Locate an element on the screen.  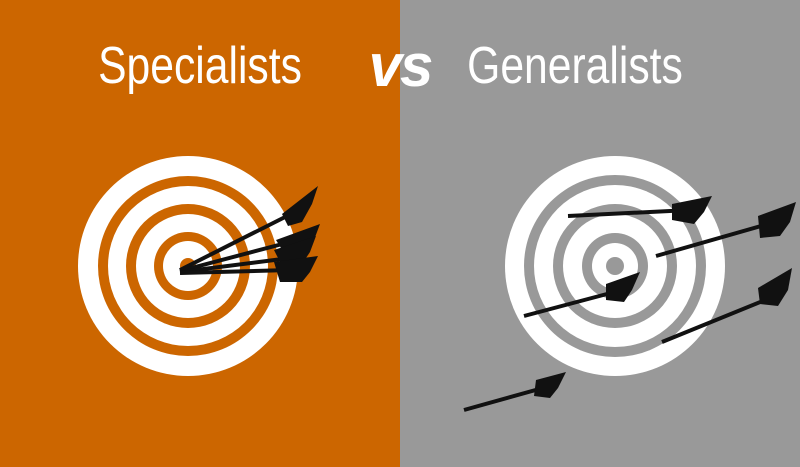
specialists-arrows is located at coordinates (249, 234).